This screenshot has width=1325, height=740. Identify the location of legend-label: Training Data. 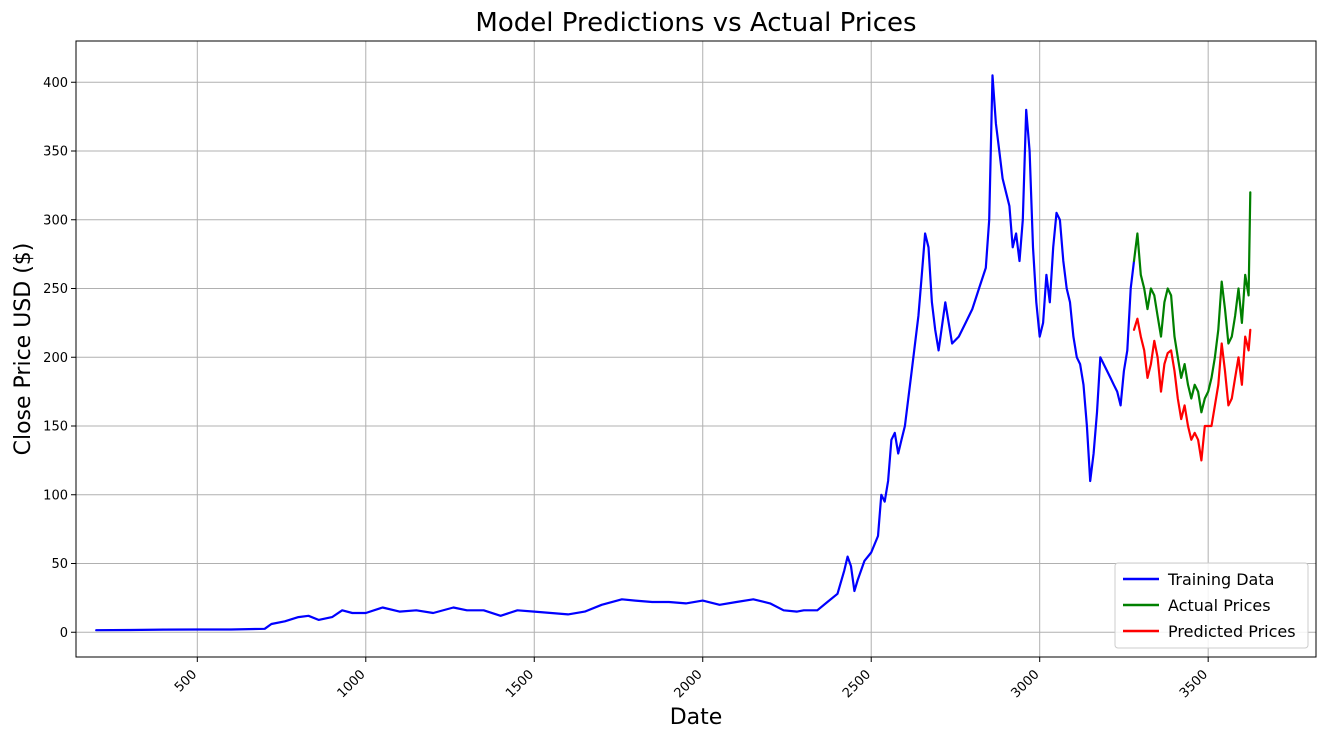
(1220, 579).